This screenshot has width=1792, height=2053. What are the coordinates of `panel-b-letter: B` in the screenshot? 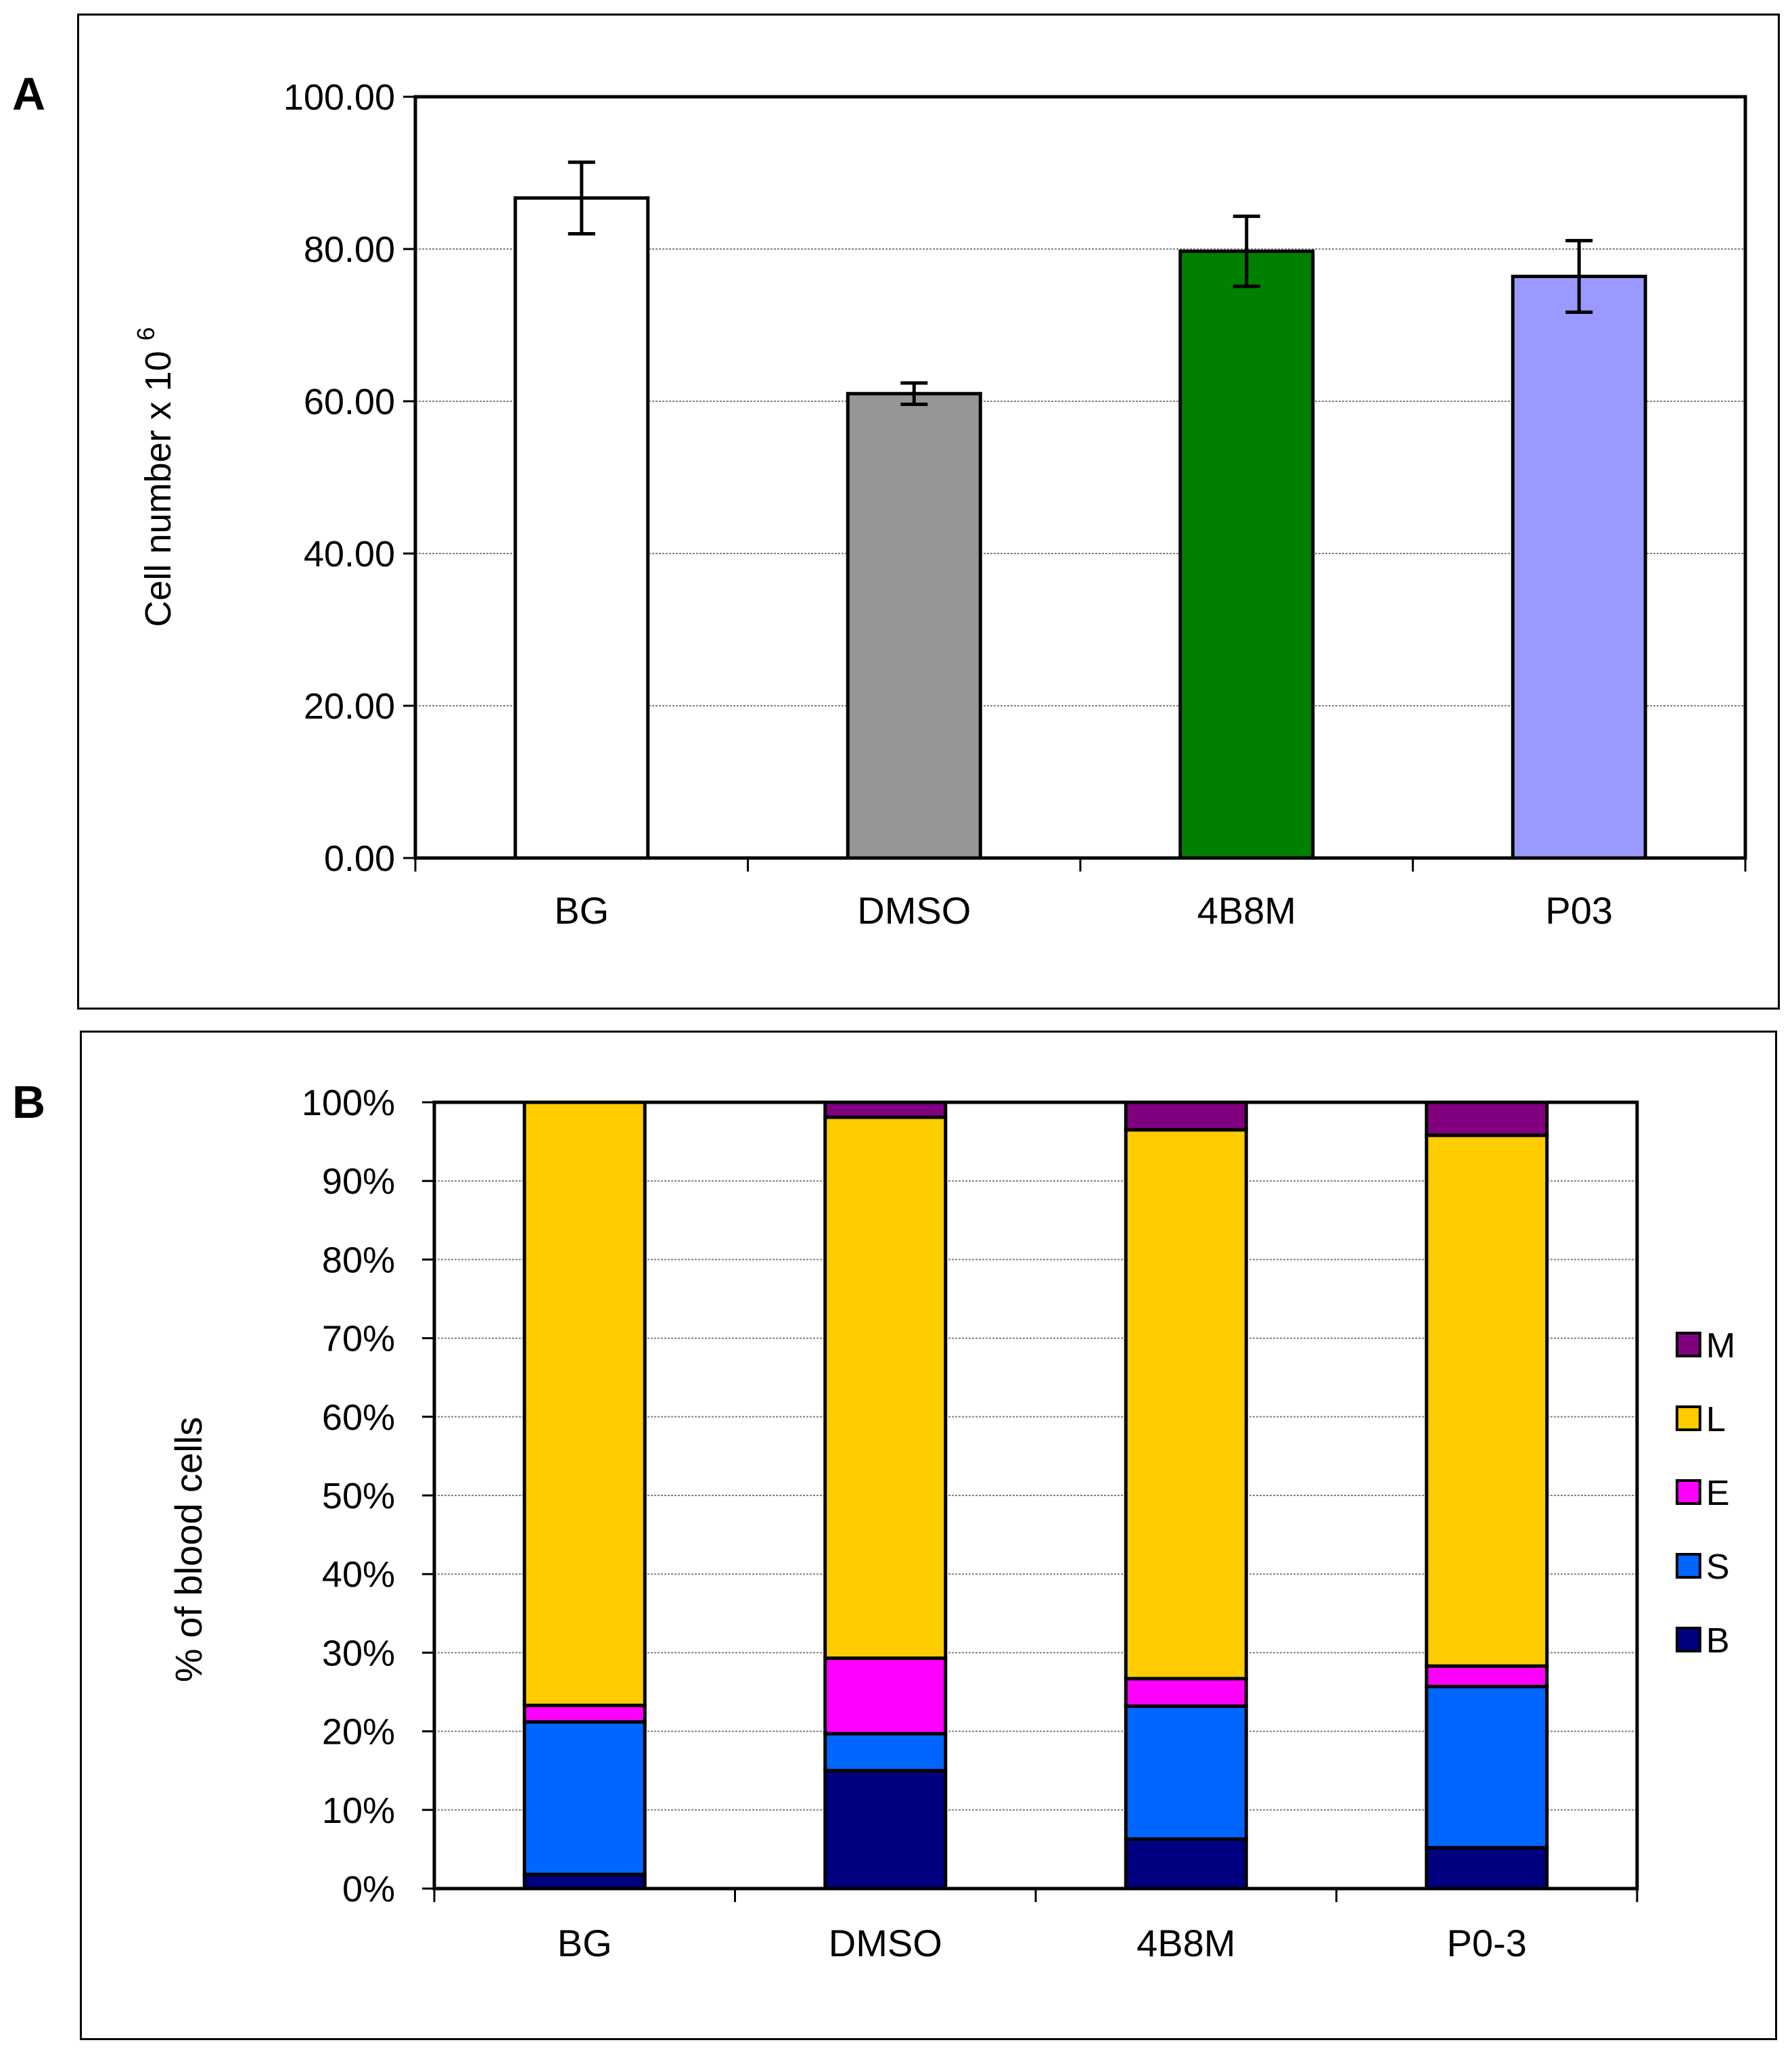 It's located at (29, 1102).